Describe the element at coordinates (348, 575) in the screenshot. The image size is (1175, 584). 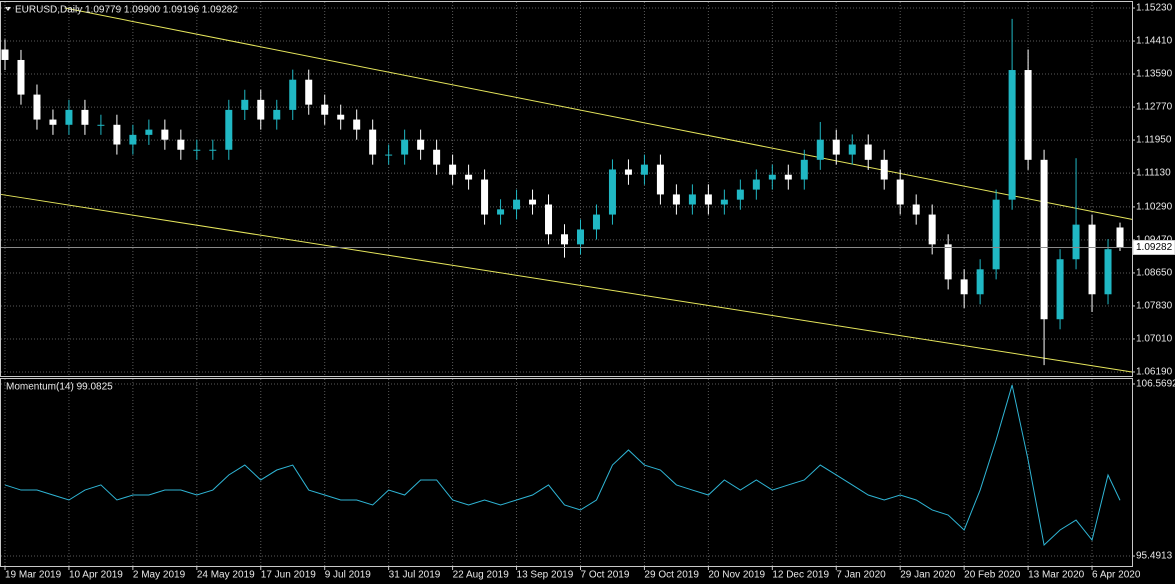
I see `x-tick-label: 9 Jul 2019` at that location.